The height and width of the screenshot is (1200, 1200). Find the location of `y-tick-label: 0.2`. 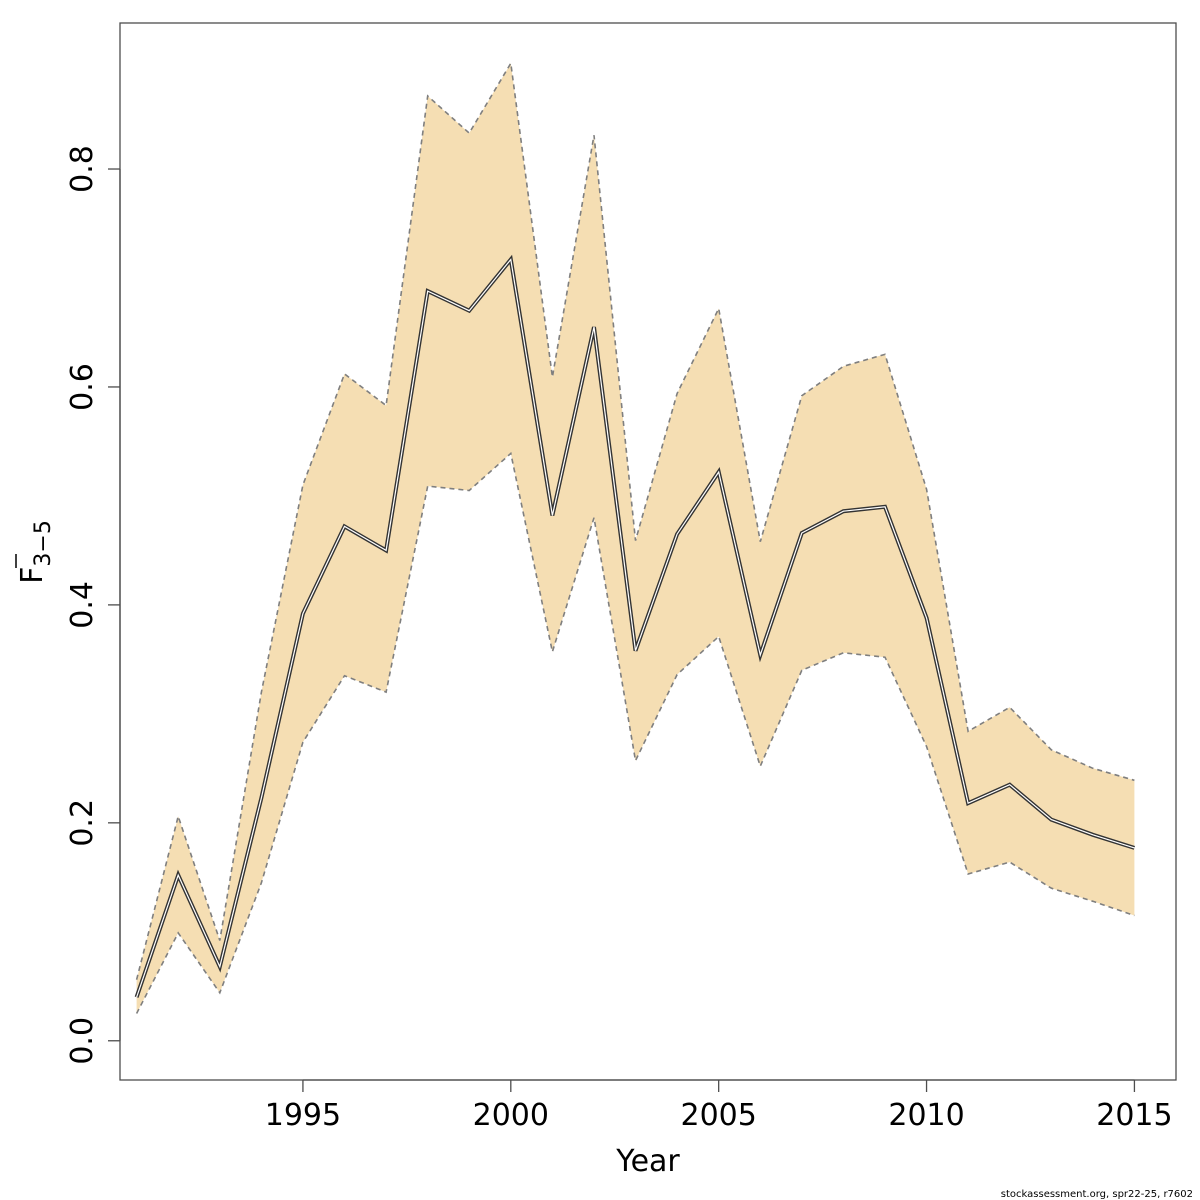

y-tick-label: 0.2 is located at coordinates (82, 823).